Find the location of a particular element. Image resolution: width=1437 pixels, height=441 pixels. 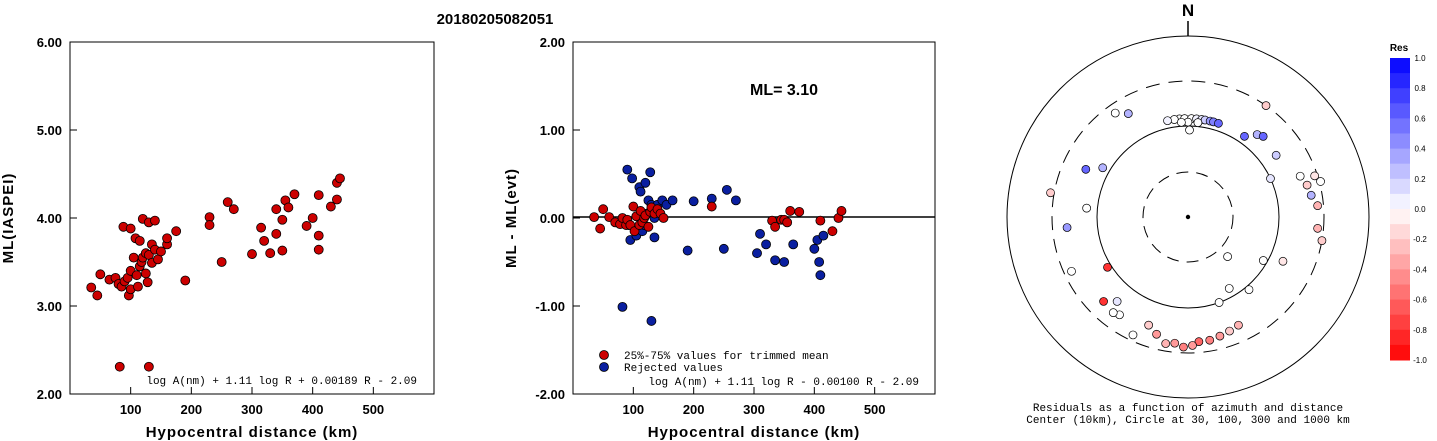

y-tick-label: -2.00 is located at coordinates (550, 394).